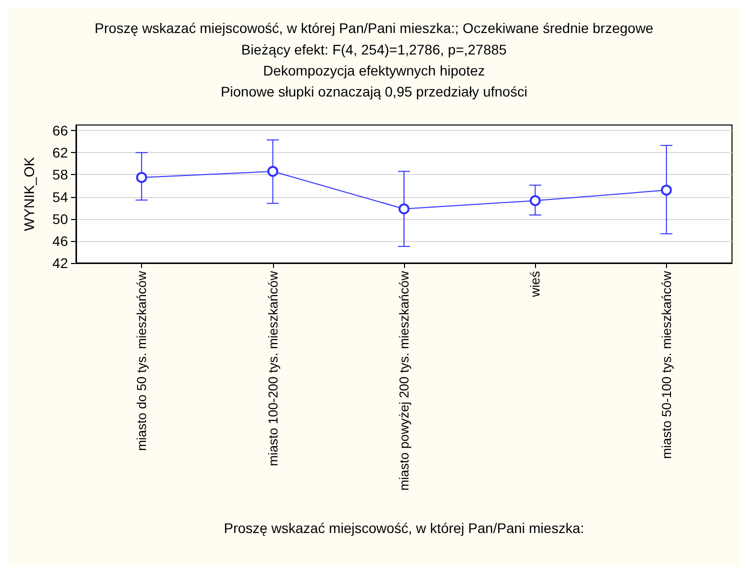  What do you see at coordinates (374, 71) in the screenshot?
I see `chart-subtitle: Bieżący efekt: F(4, 254)=1,2786, p=,27885 Dekompozycja efektywnych hipotez Pionowe słupki oznaczają 0,95 przedziały ufności` at bounding box center [374, 71].